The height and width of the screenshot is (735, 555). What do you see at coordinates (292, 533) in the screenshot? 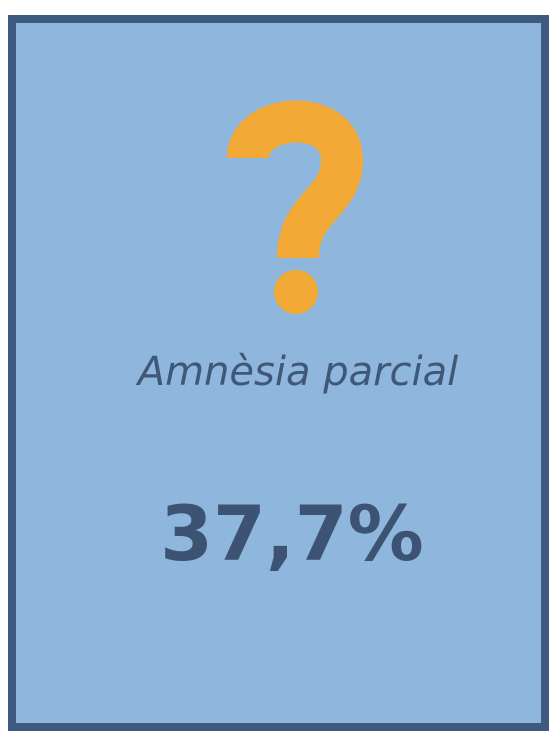
I see `card-value: 37,7%` at bounding box center [292, 533].